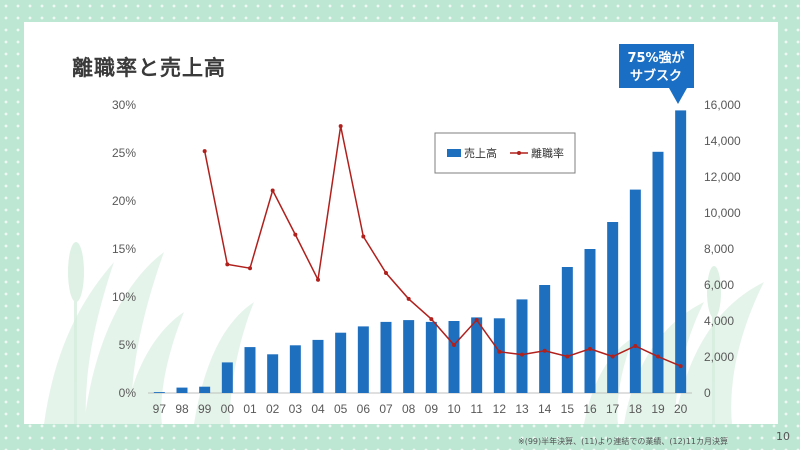 The width and height of the screenshot is (800, 450). What do you see at coordinates (500, 409) in the screenshot?
I see `x-tick-label: 12` at bounding box center [500, 409].